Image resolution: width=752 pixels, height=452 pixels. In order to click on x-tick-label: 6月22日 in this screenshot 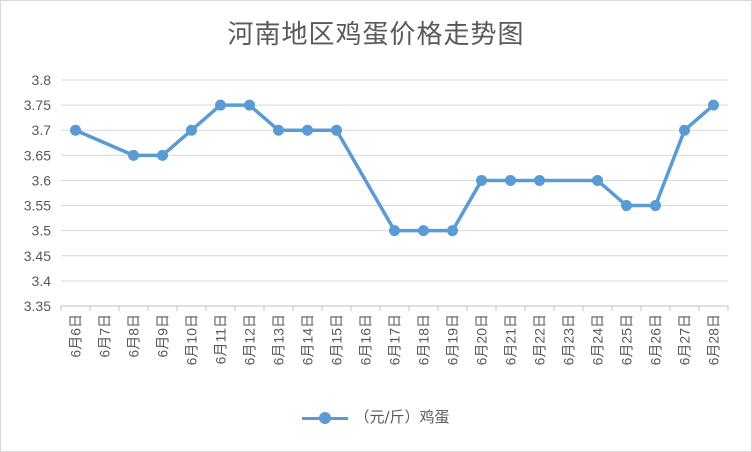, I will do `click(540, 339)`.